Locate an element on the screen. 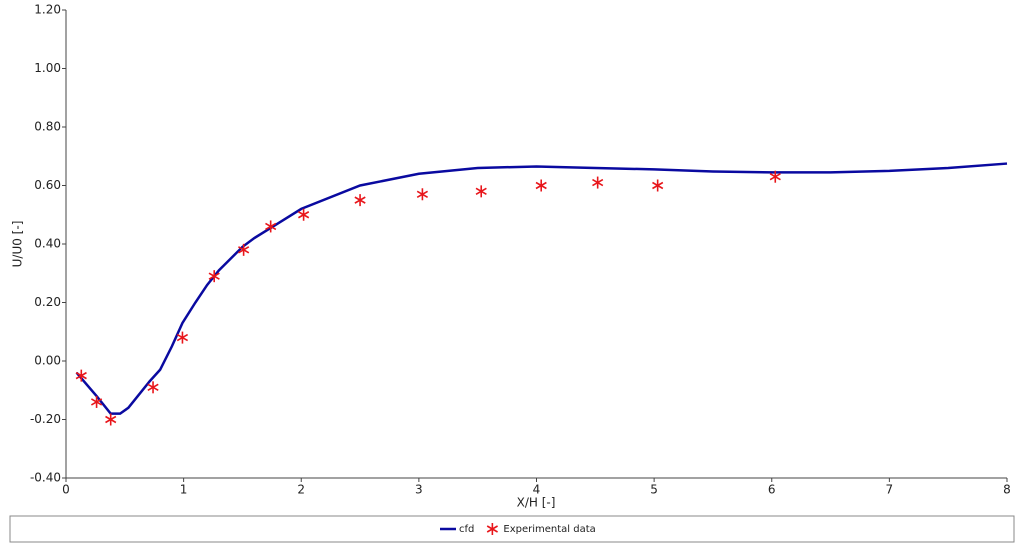 The height and width of the screenshot is (553, 1024). y-tick-label: 0.20 is located at coordinates (47, 302).